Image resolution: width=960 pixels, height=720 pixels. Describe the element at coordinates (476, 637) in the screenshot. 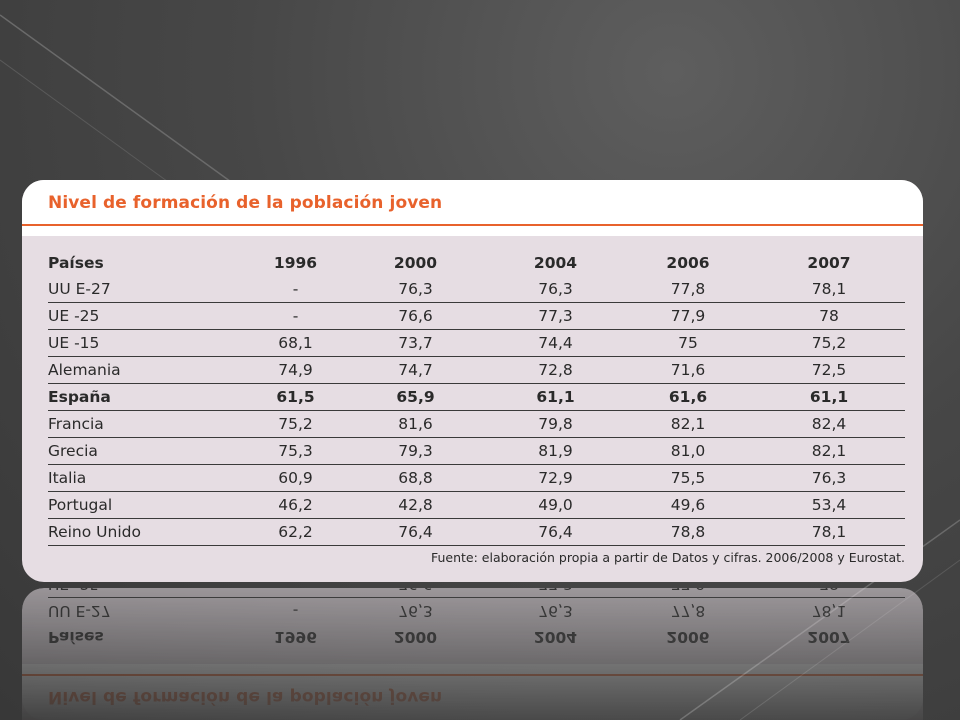

I see `reflection-table-header-row: Países 1996 2000 2004 2006 2007` at that location.